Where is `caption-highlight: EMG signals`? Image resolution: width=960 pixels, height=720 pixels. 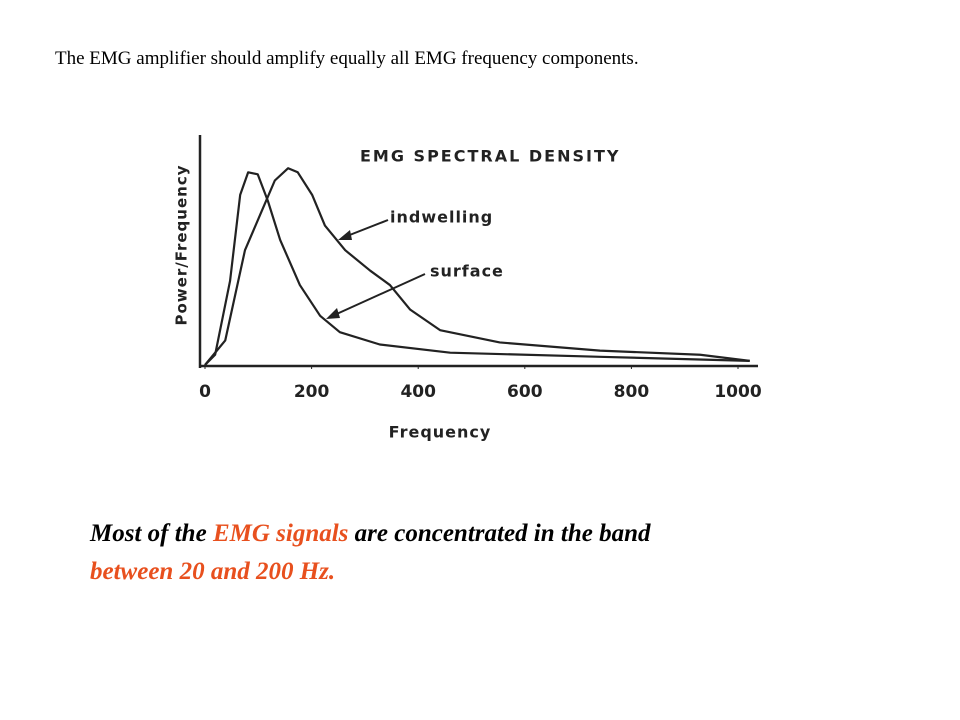 caption-highlight: EMG signals is located at coordinates (280, 533).